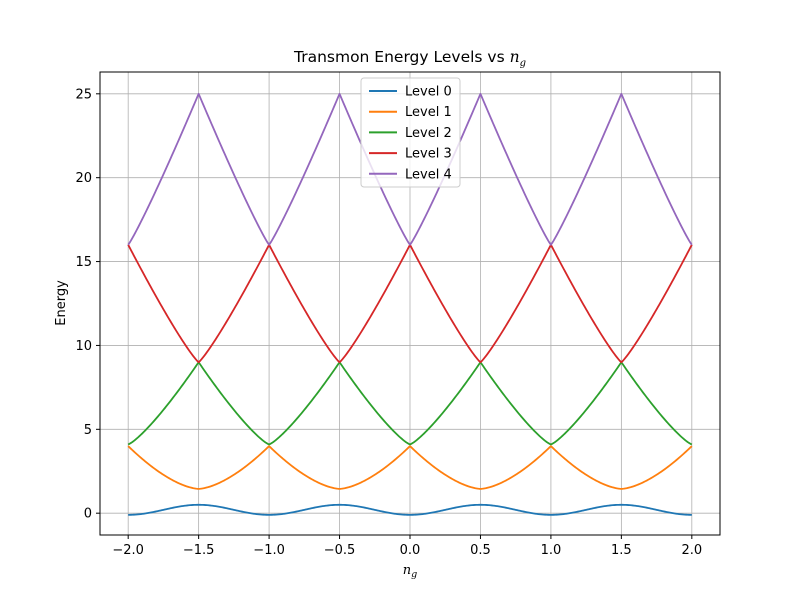 The width and height of the screenshot is (800, 600). I want to click on legend-label: Level 0, so click(428, 92).